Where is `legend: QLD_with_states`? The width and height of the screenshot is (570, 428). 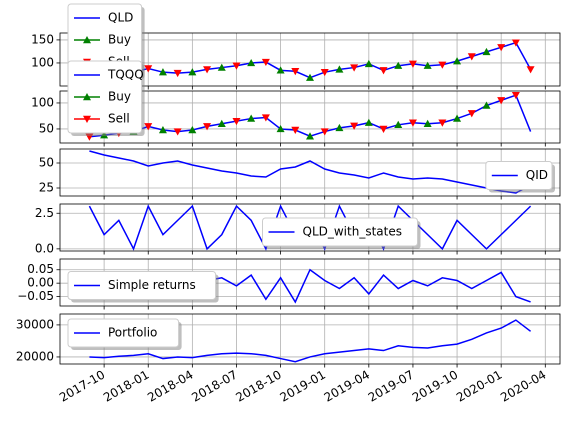 legend: QLD_with_states is located at coordinates (341, 233).